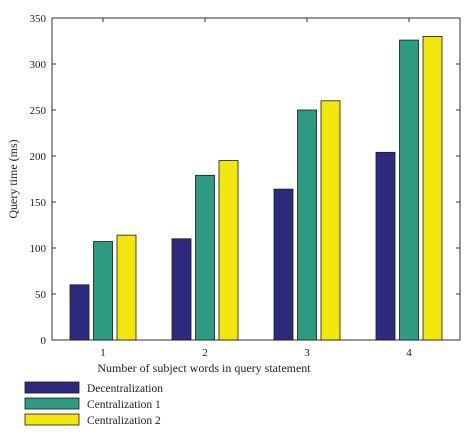  Describe the element at coordinates (124, 421) in the screenshot. I see `legend-label: Centralization 2` at that location.